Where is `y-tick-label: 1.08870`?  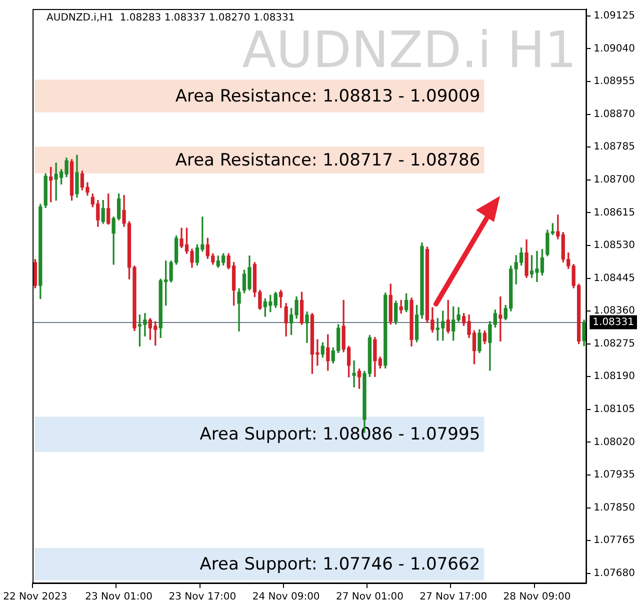
y-tick-label: 1.08870 is located at coordinates (615, 114).